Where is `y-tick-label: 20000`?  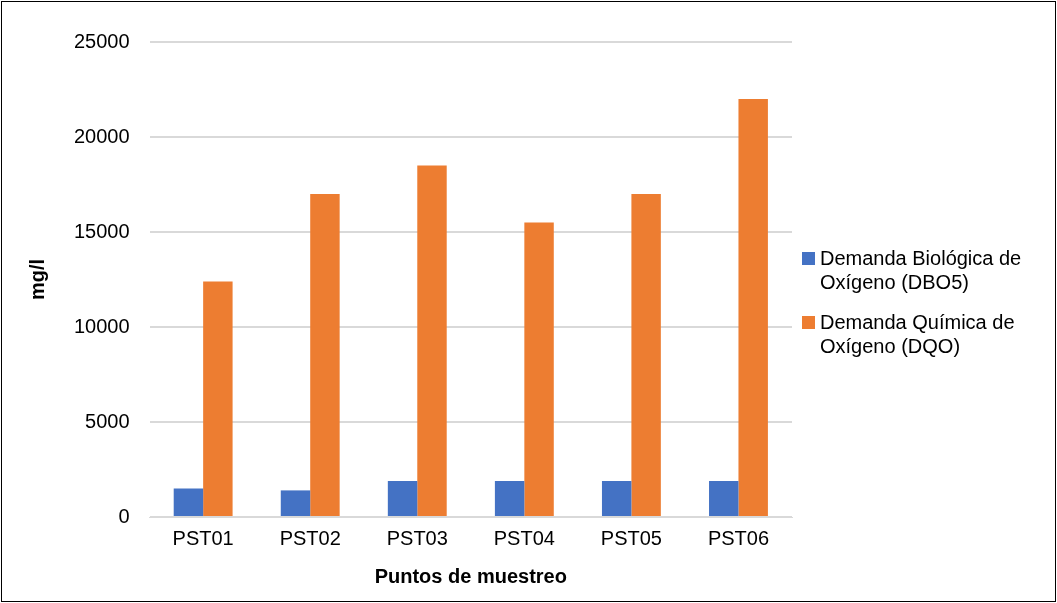
y-tick-label: 20000 is located at coordinates (101, 135).